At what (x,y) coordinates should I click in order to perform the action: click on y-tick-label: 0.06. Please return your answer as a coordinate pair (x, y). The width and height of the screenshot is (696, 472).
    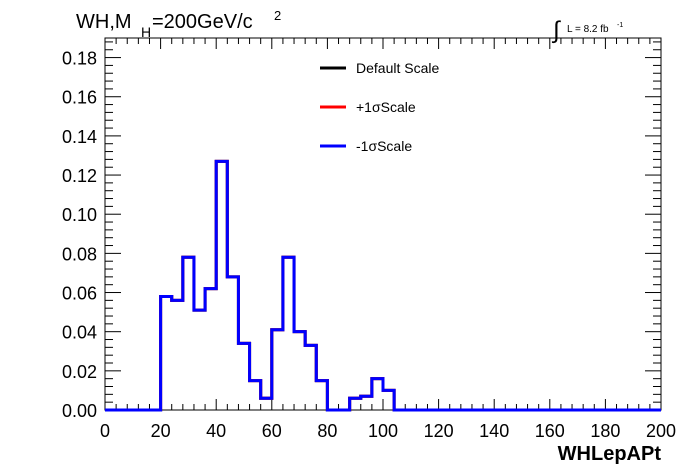
    Looking at the image, I should click on (79, 294).